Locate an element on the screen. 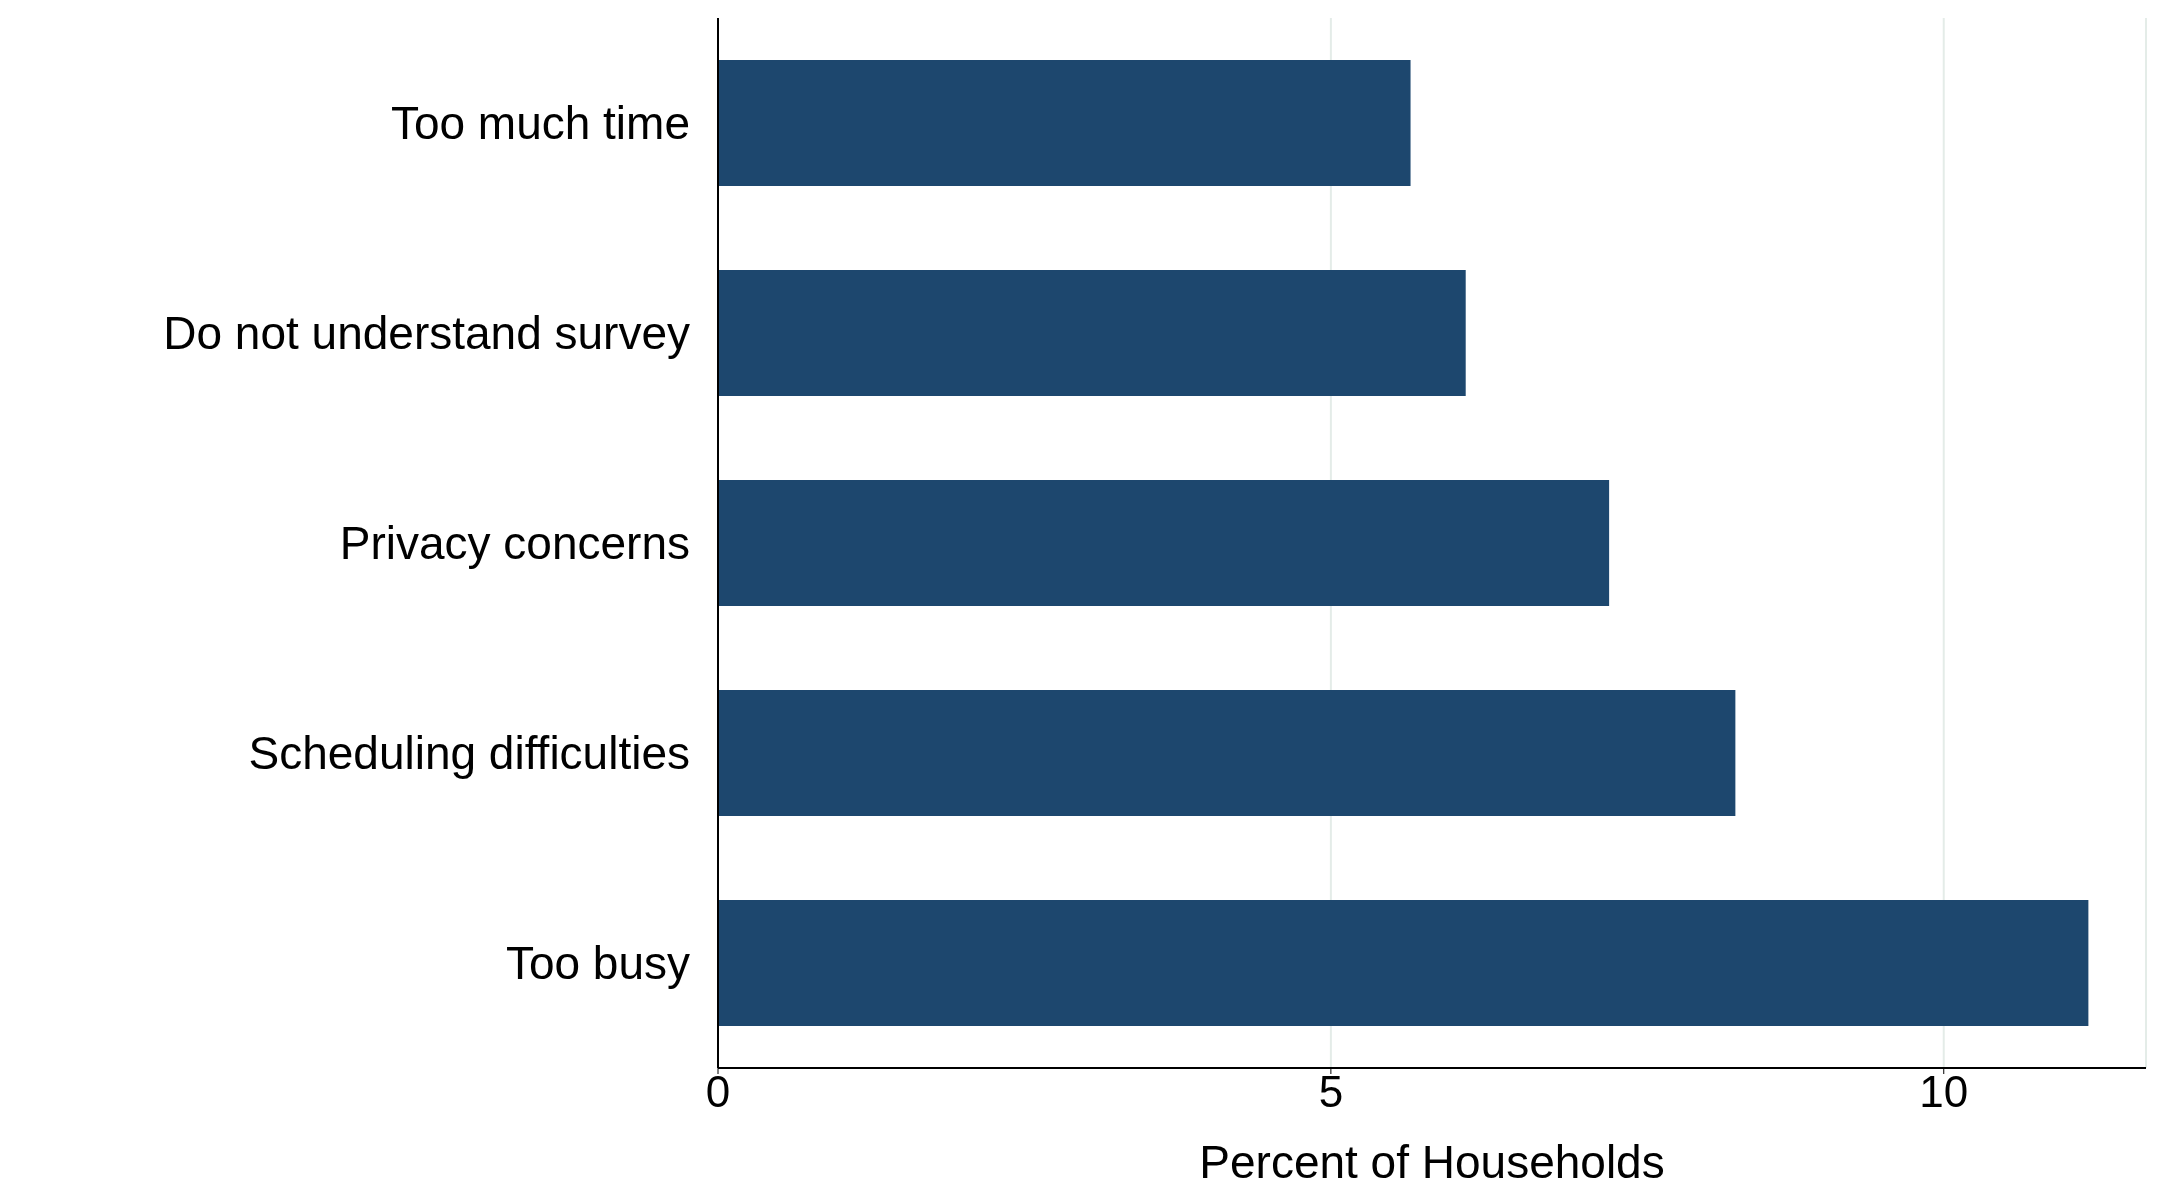  y-tick-label: Too busy is located at coordinates (597, 963).